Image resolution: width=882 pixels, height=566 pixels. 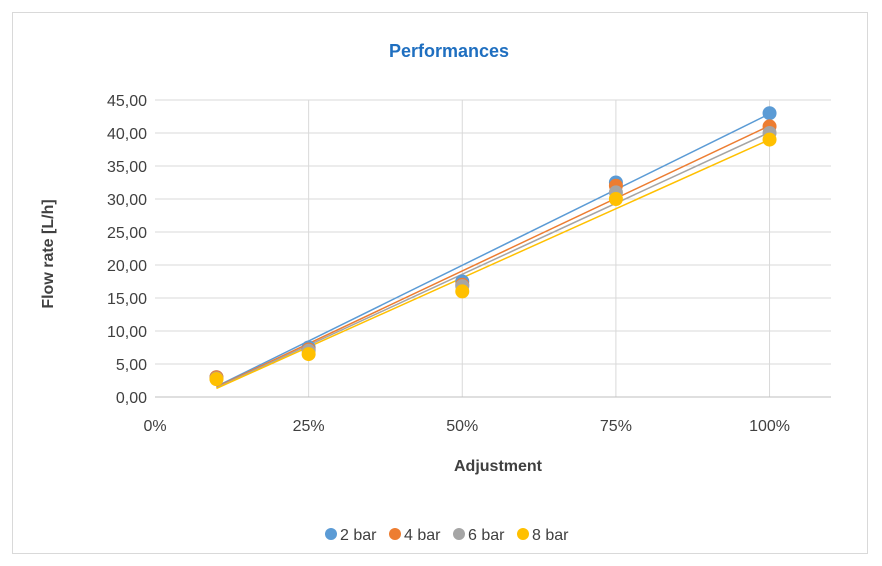 What do you see at coordinates (127, 299) in the screenshot?
I see `y-tick-label-3: 15,00` at bounding box center [127, 299].